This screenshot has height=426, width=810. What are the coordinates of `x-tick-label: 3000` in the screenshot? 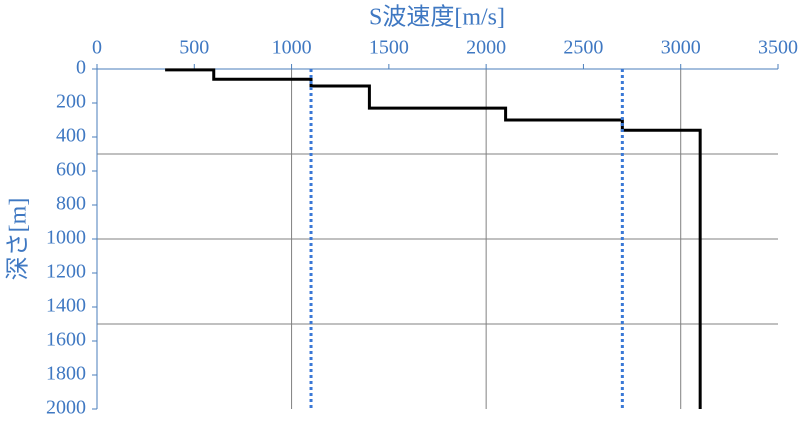 It's located at (681, 48).